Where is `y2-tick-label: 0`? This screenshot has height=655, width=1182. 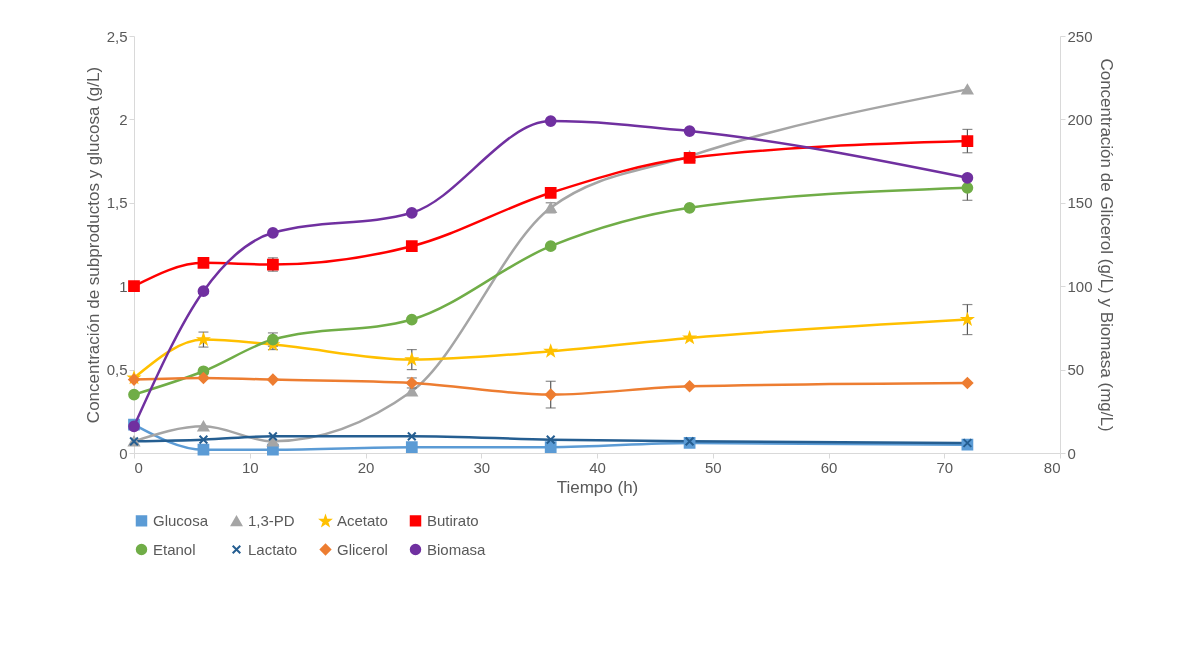 y2-tick-label: 0 is located at coordinates (1071, 453).